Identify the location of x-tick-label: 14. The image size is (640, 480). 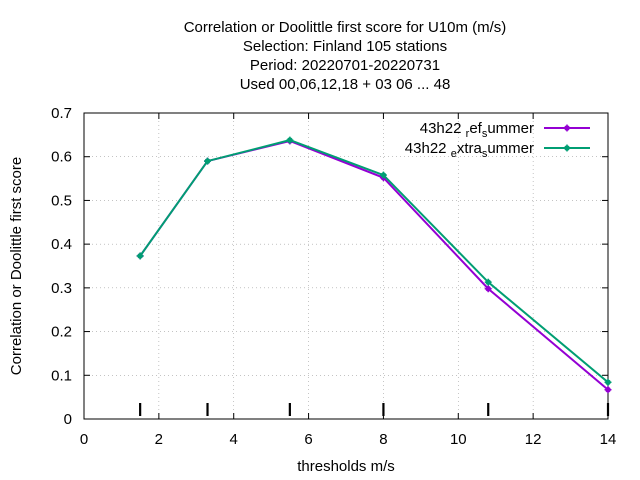
(608, 439).